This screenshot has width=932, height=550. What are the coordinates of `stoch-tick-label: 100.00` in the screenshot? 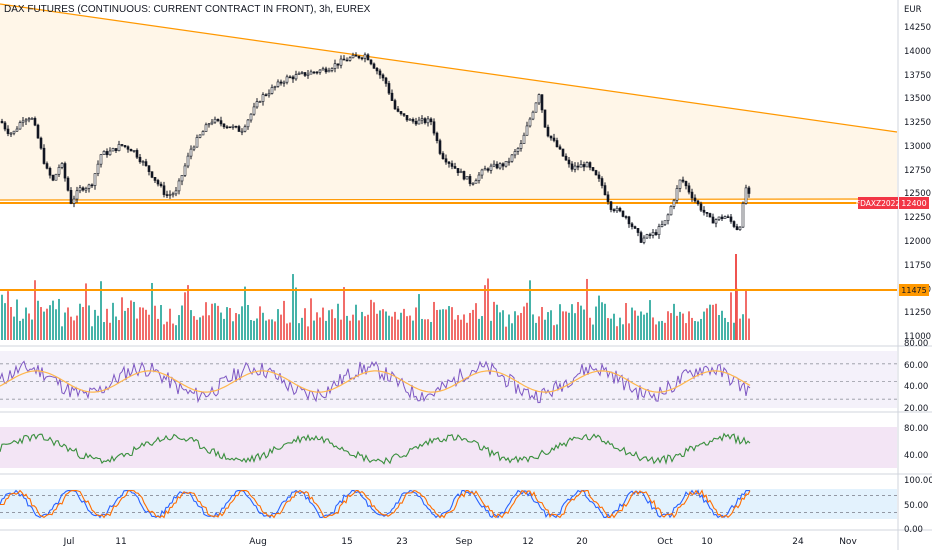 It's located at (918, 481).